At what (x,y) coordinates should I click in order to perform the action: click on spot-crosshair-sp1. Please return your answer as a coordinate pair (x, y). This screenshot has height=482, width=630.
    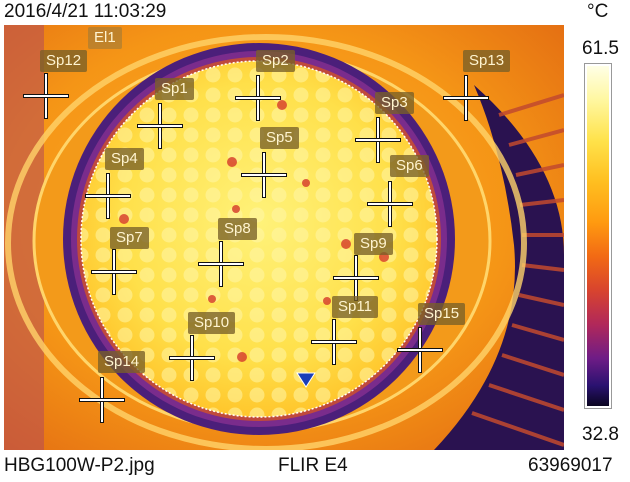
    Looking at the image, I should click on (160, 126).